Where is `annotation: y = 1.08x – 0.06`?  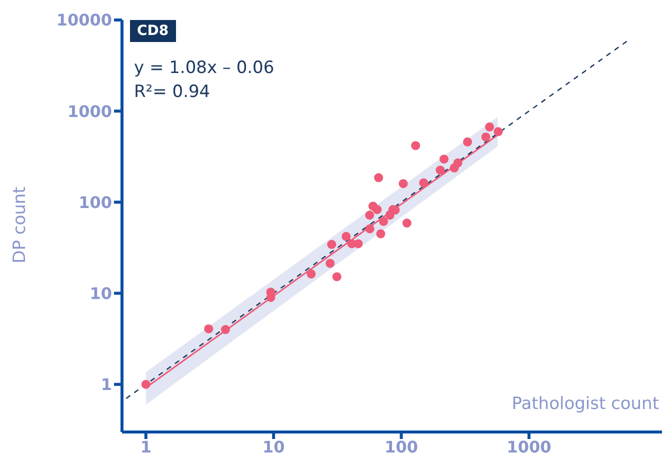
annotation: y = 1.08x – 0.06 is located at coordinates (204, 68).